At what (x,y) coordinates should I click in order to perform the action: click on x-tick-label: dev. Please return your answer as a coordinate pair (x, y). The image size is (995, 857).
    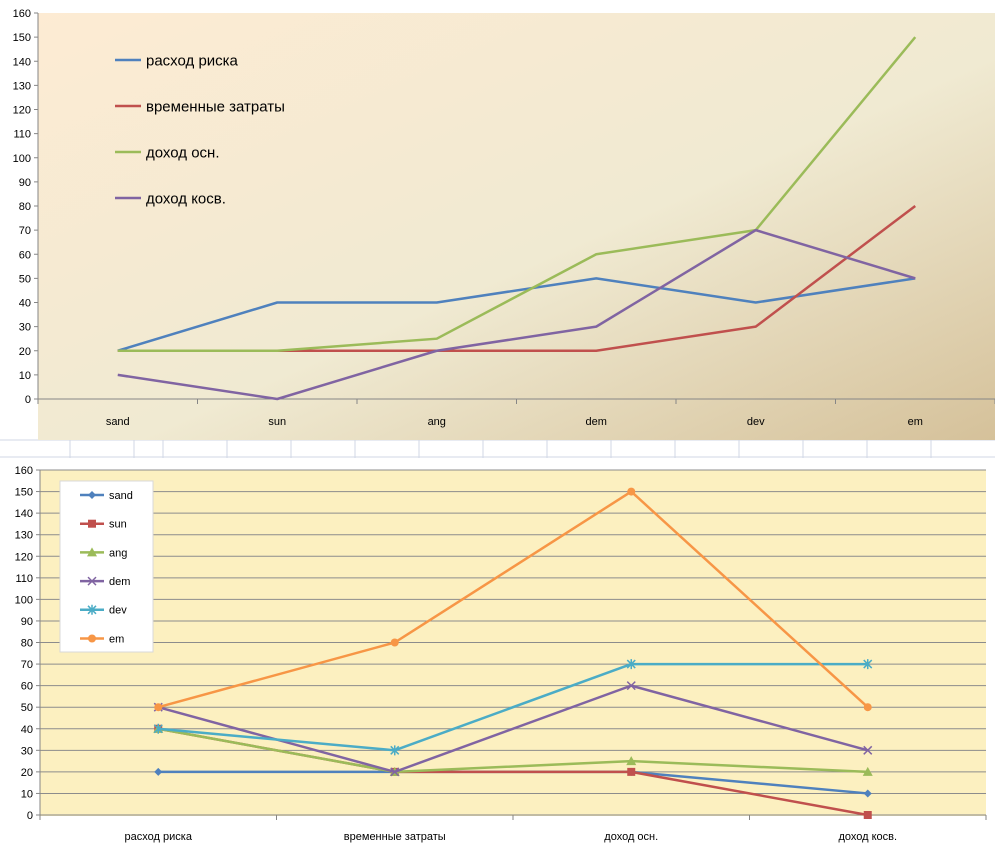
    Looking at the image, I should click on (756, 422).